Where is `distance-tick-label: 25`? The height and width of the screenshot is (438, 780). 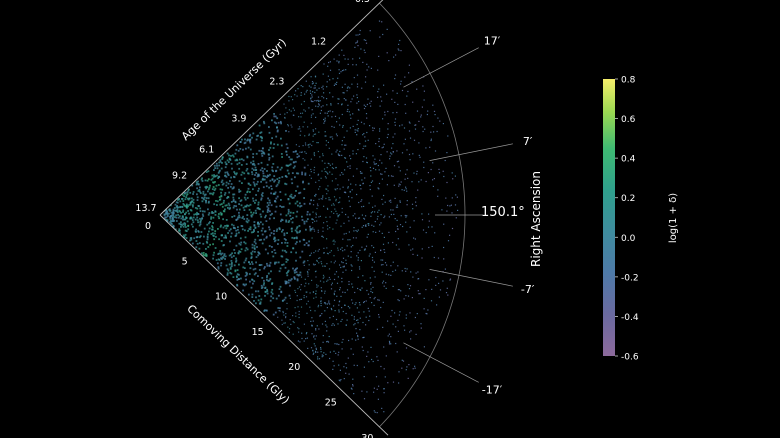 distance-tick-label: 25 is located at coordinates (331, 403).